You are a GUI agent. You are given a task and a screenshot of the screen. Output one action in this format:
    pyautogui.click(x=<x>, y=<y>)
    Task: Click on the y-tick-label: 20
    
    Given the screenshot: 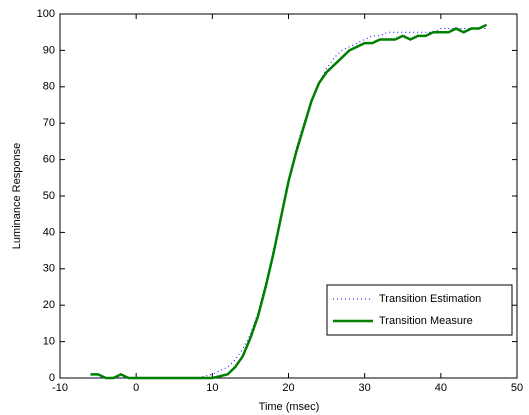 What is the action you would take?
    pyautogui.click(x=49, y=305)
    